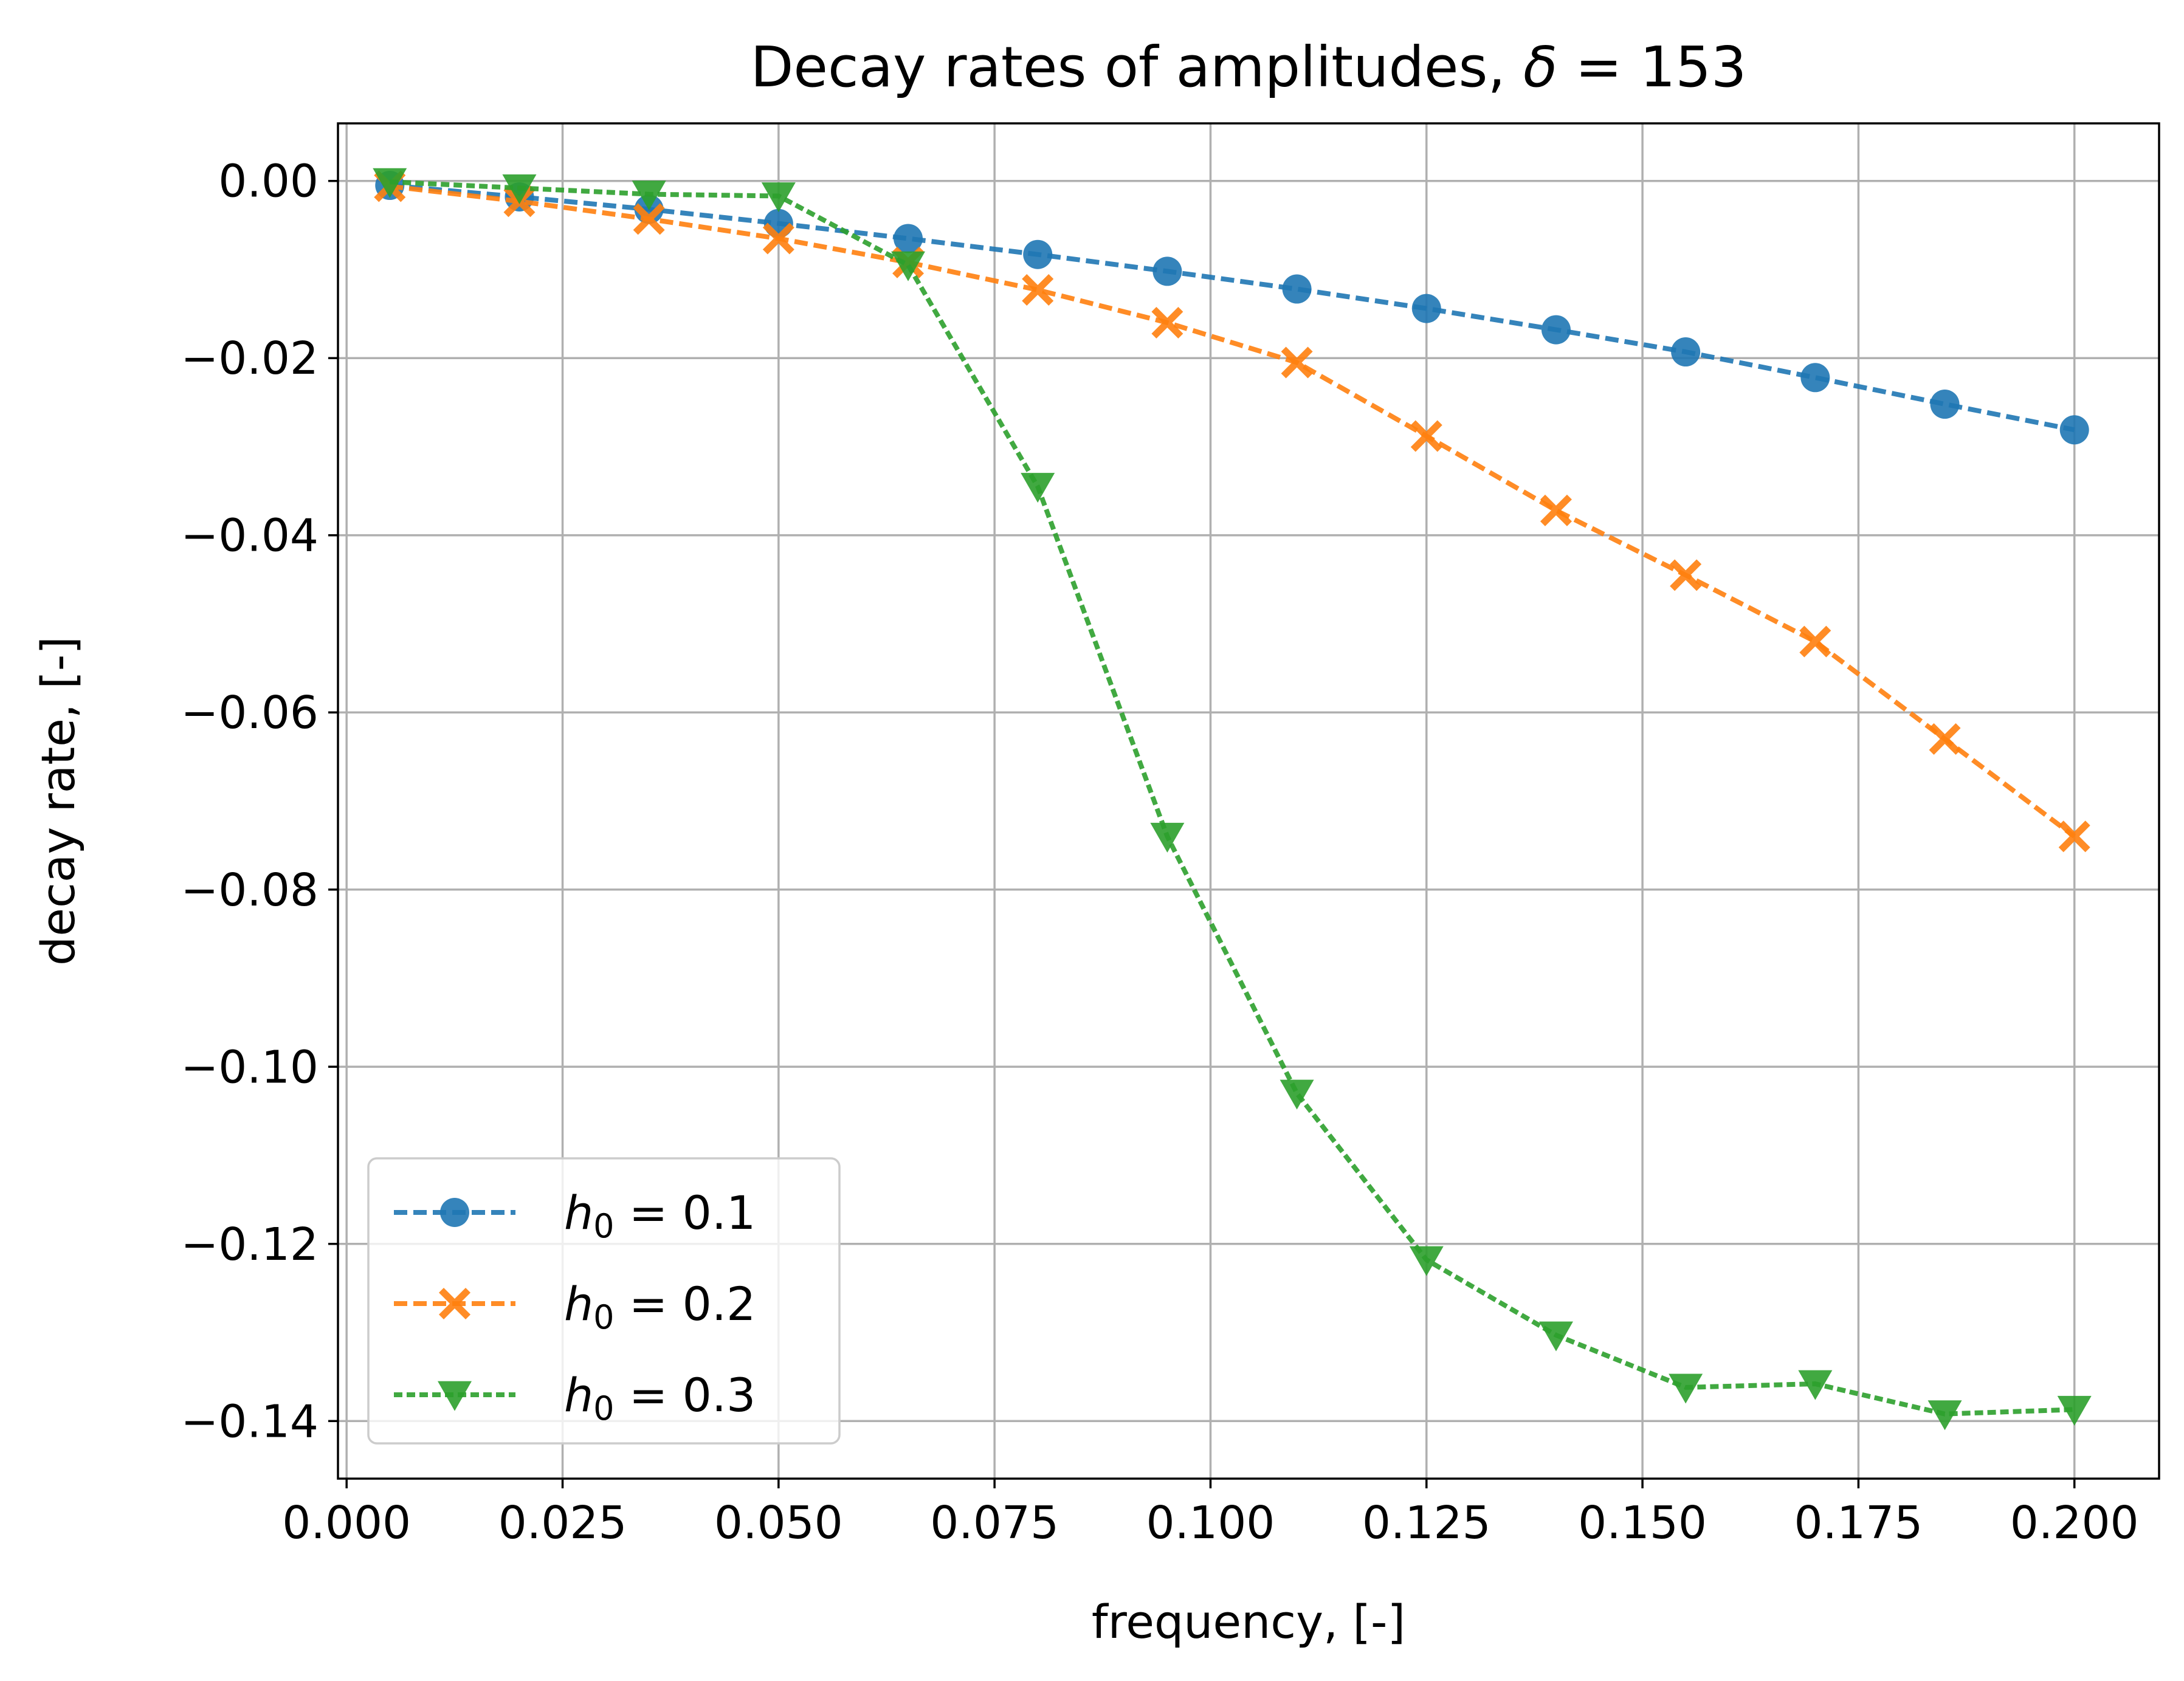 Image resolution: width=2184 pixels, height=1681 pixels. I want to click on legend: h0 = 0.1 h0 = 0.2 h0 = 0.3, so click(604, 1301).